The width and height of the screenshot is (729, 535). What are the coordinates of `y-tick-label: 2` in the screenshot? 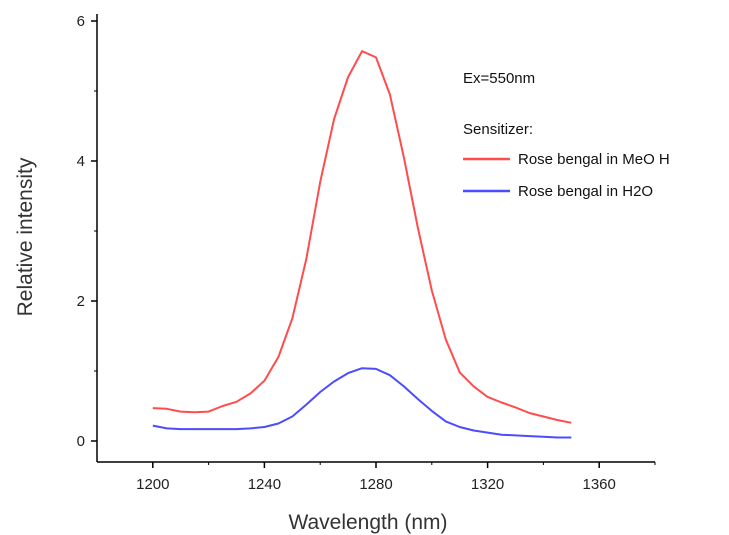 It's located at (81, 301).